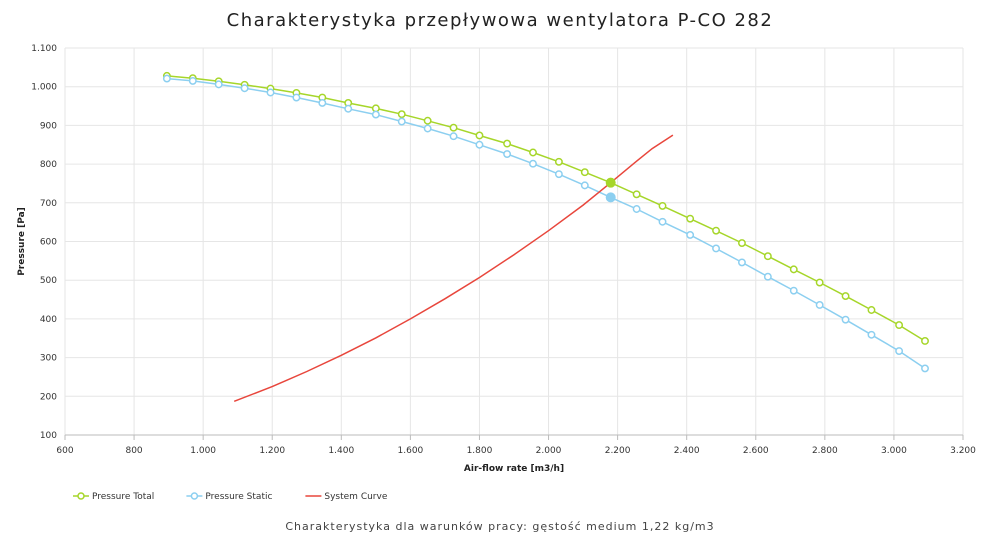 The height and width of the screenshot is (541, 1000). Describe the element at coordinates (480, 451) in the screenshot. I see `x-tick-label: 1.800` at that location.